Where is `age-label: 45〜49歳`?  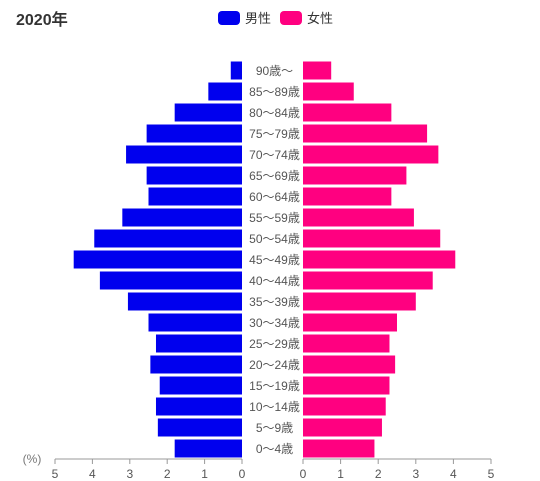 age-label: 45〜49歳 is located at coordinates (274, 260).